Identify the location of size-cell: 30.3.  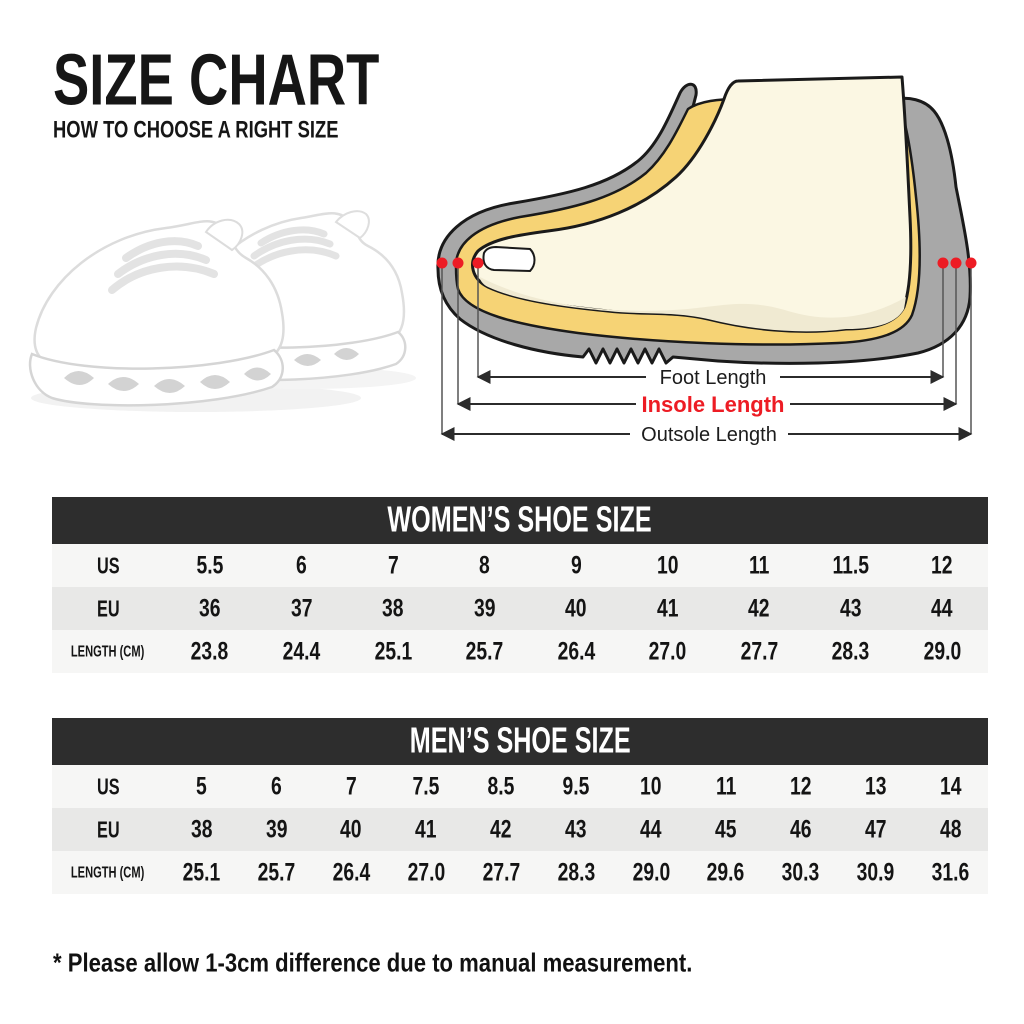
(800, 871).